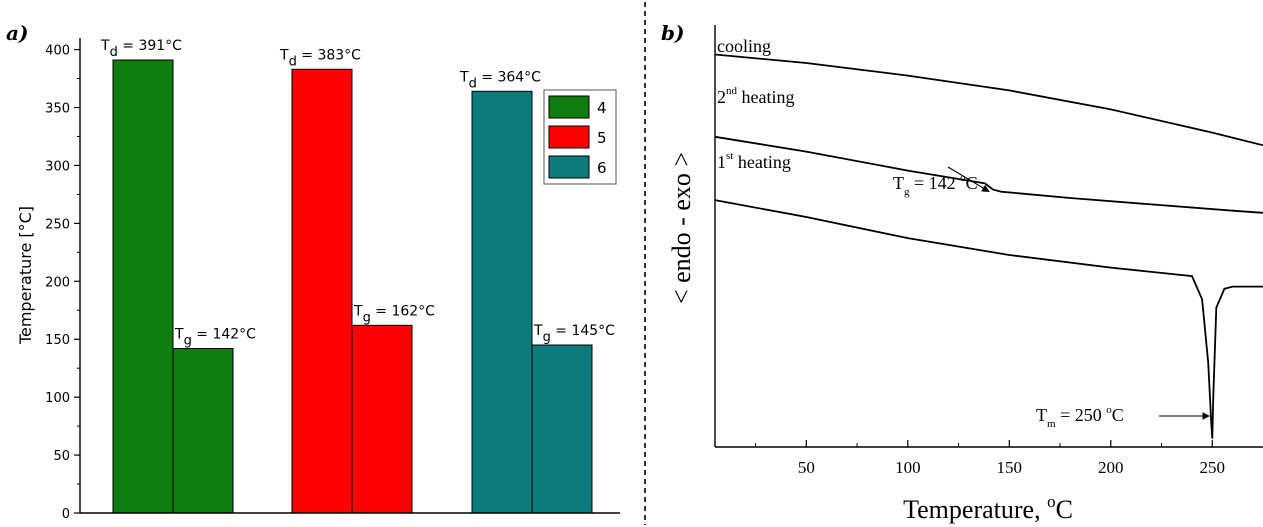  I want to click on legend-label-5: 5, so click(602, 138).